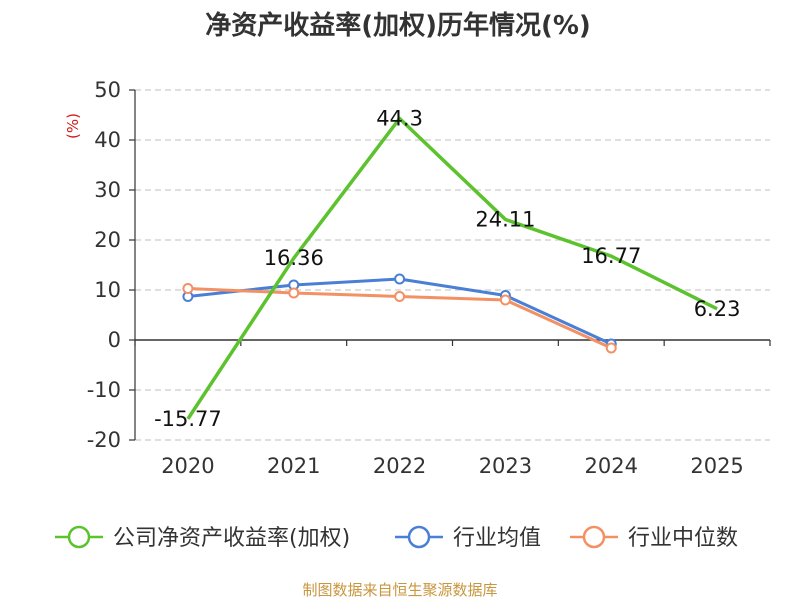  What do you see at coordinates (293, 466) in the screenshot?
I see `x-tick-label: 2021` at bounding box center [293, 466].